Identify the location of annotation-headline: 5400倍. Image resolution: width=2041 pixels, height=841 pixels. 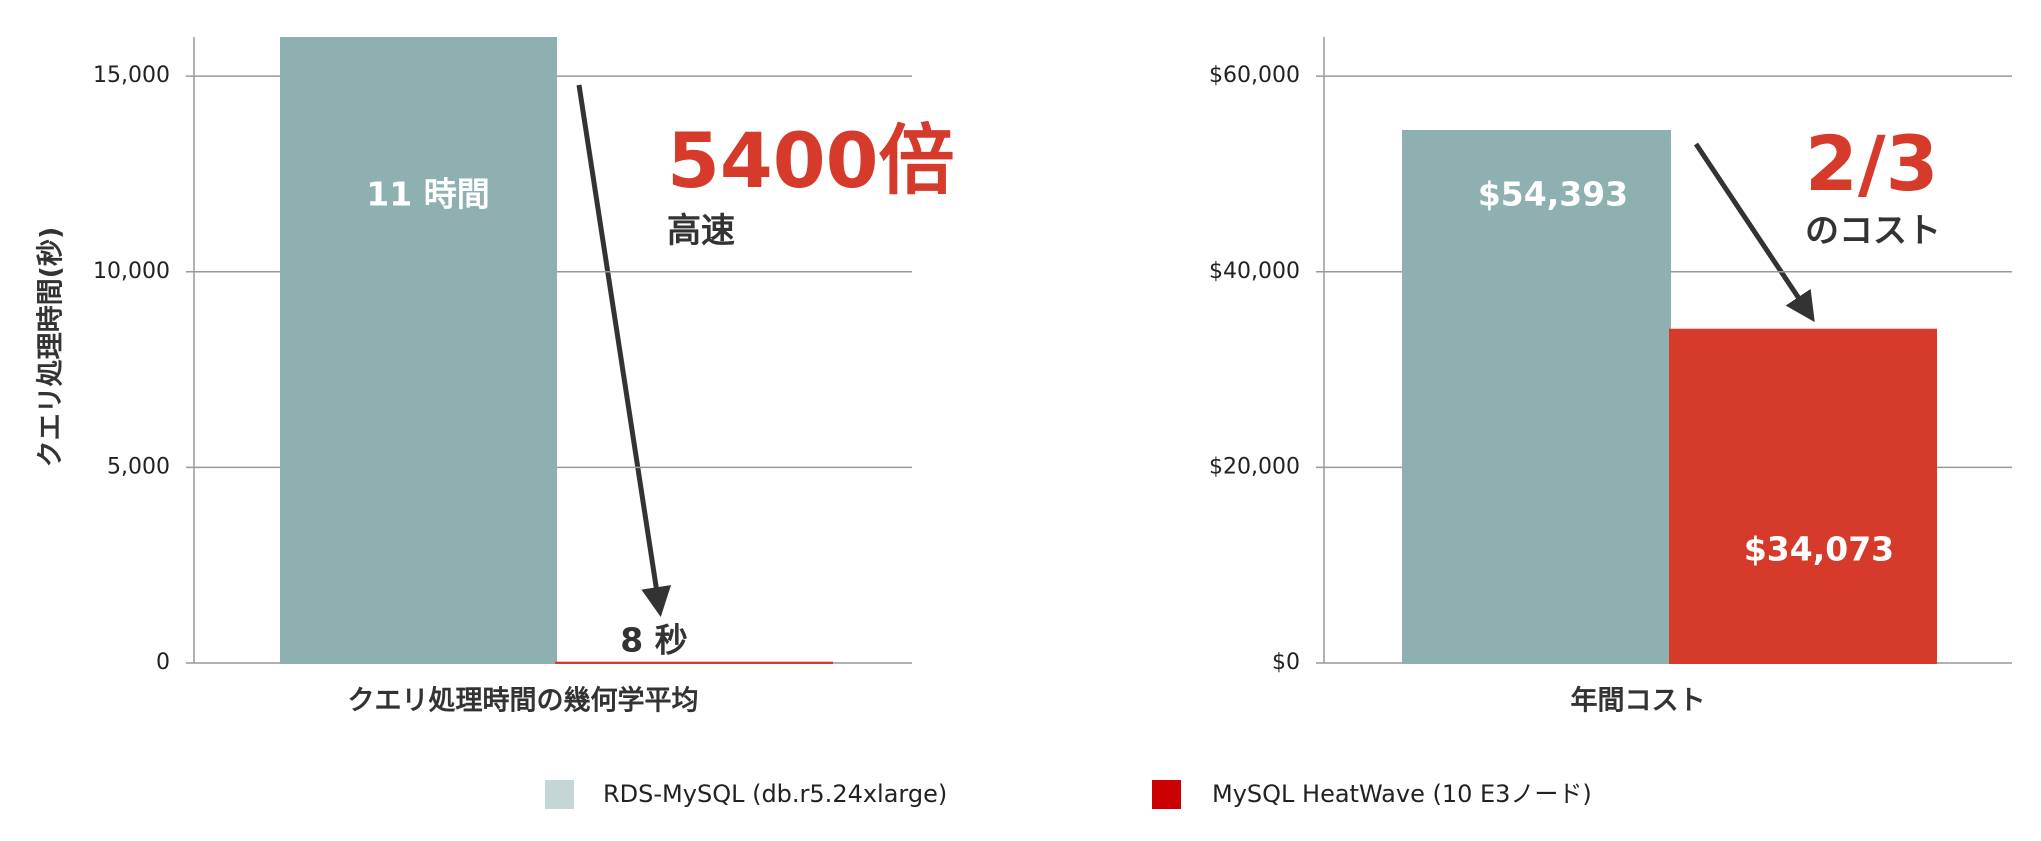
(811, 160).